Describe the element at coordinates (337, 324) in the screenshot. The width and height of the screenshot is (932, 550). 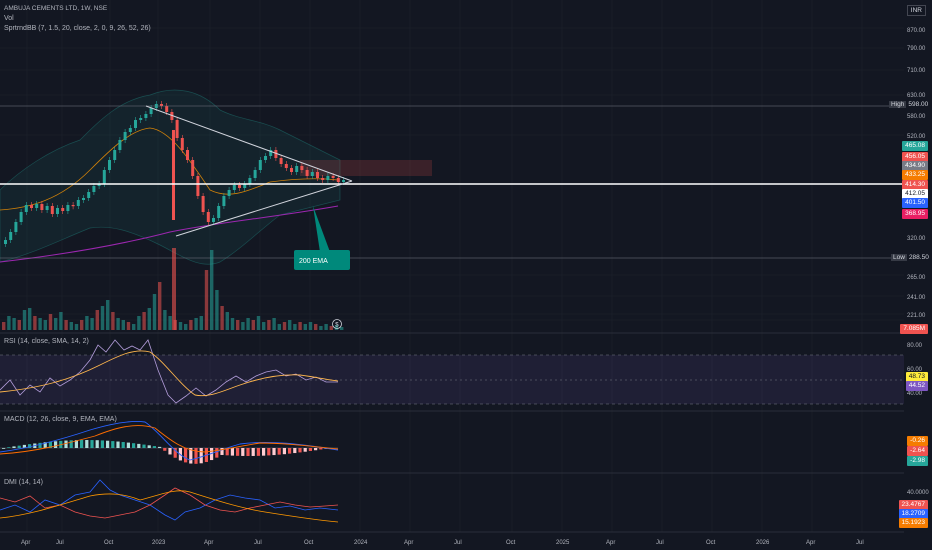
I see `alert-icon` at that location.